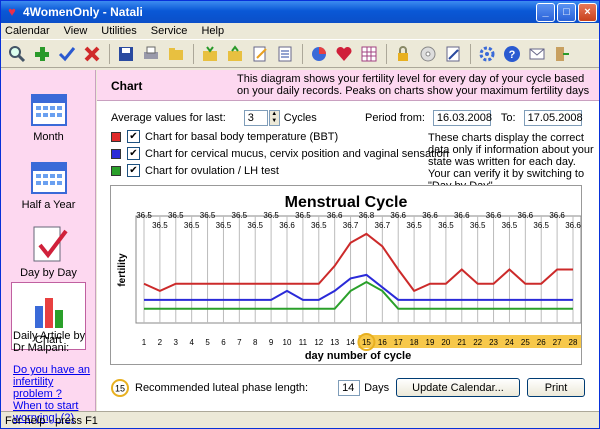  Describe the element at coordinates (223, 342) in the screenshot. I see `x-tick-label: 6` at that location.